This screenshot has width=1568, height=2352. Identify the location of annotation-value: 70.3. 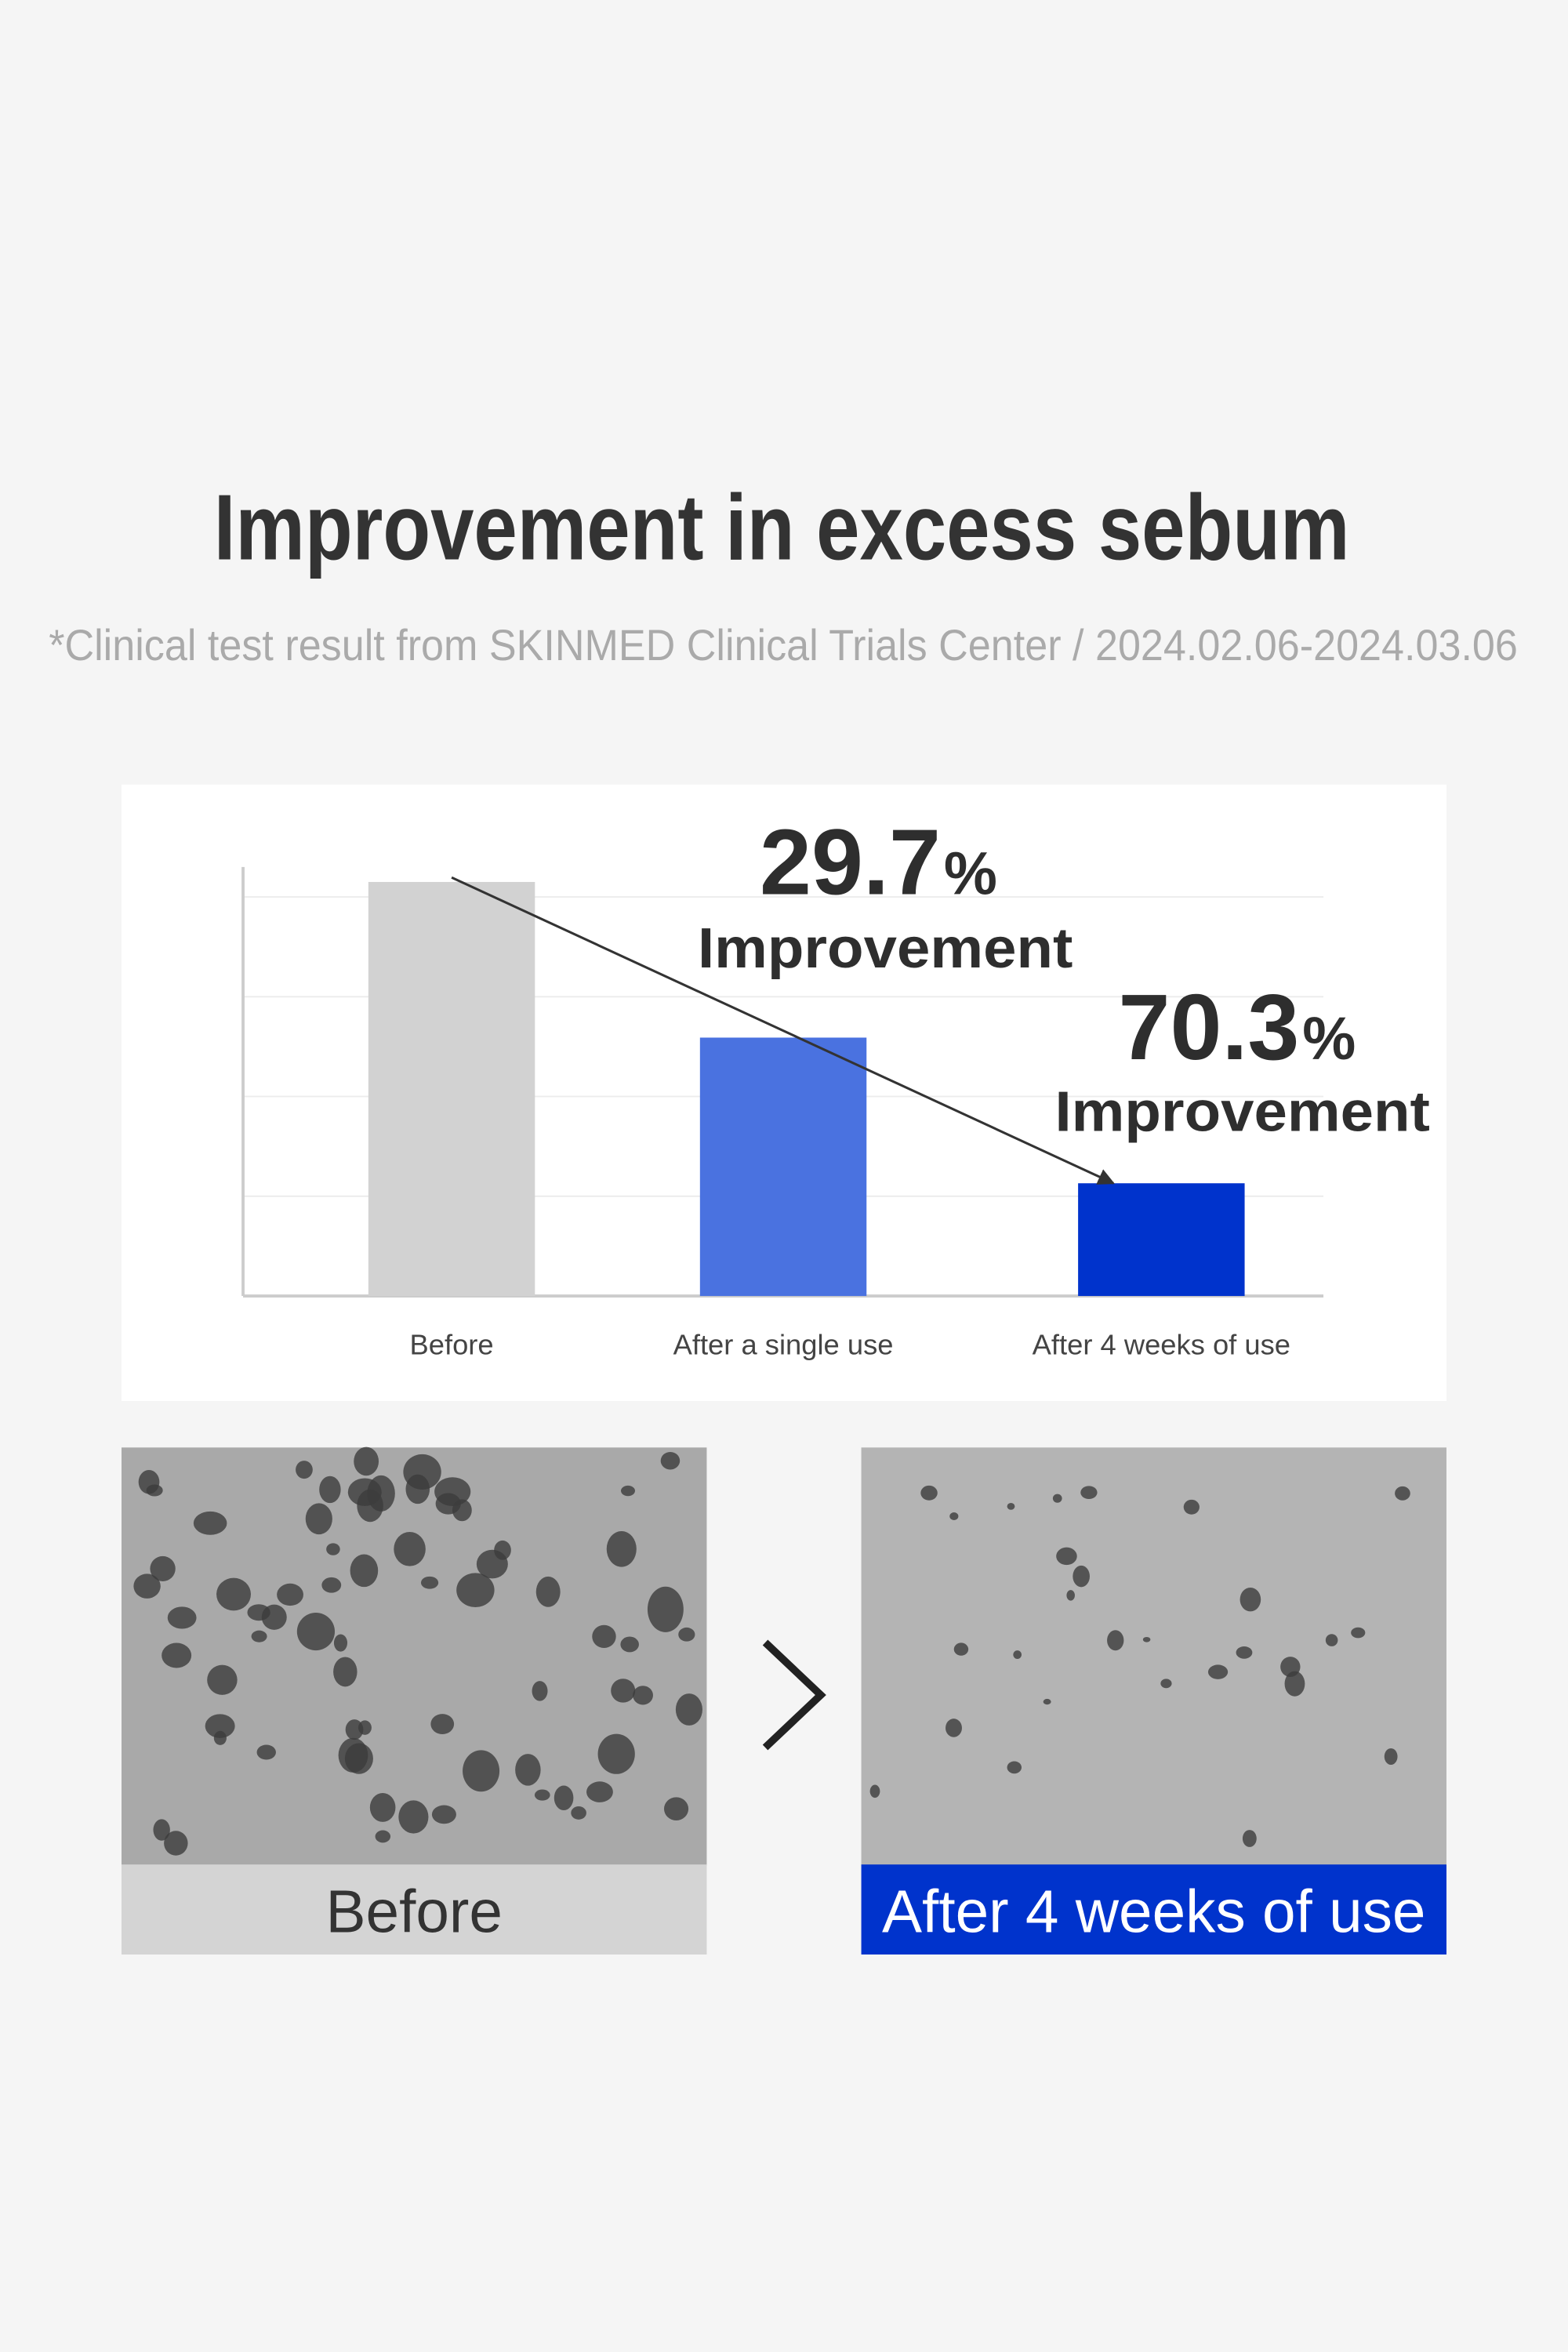
(1208, 1028).